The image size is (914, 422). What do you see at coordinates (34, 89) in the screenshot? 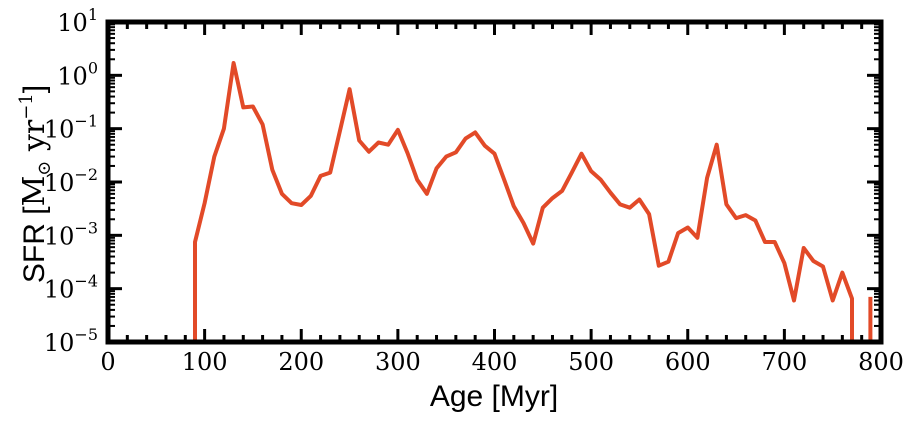
I see `y-axis-title-suffix: ]` at bounding box center [34, 89].